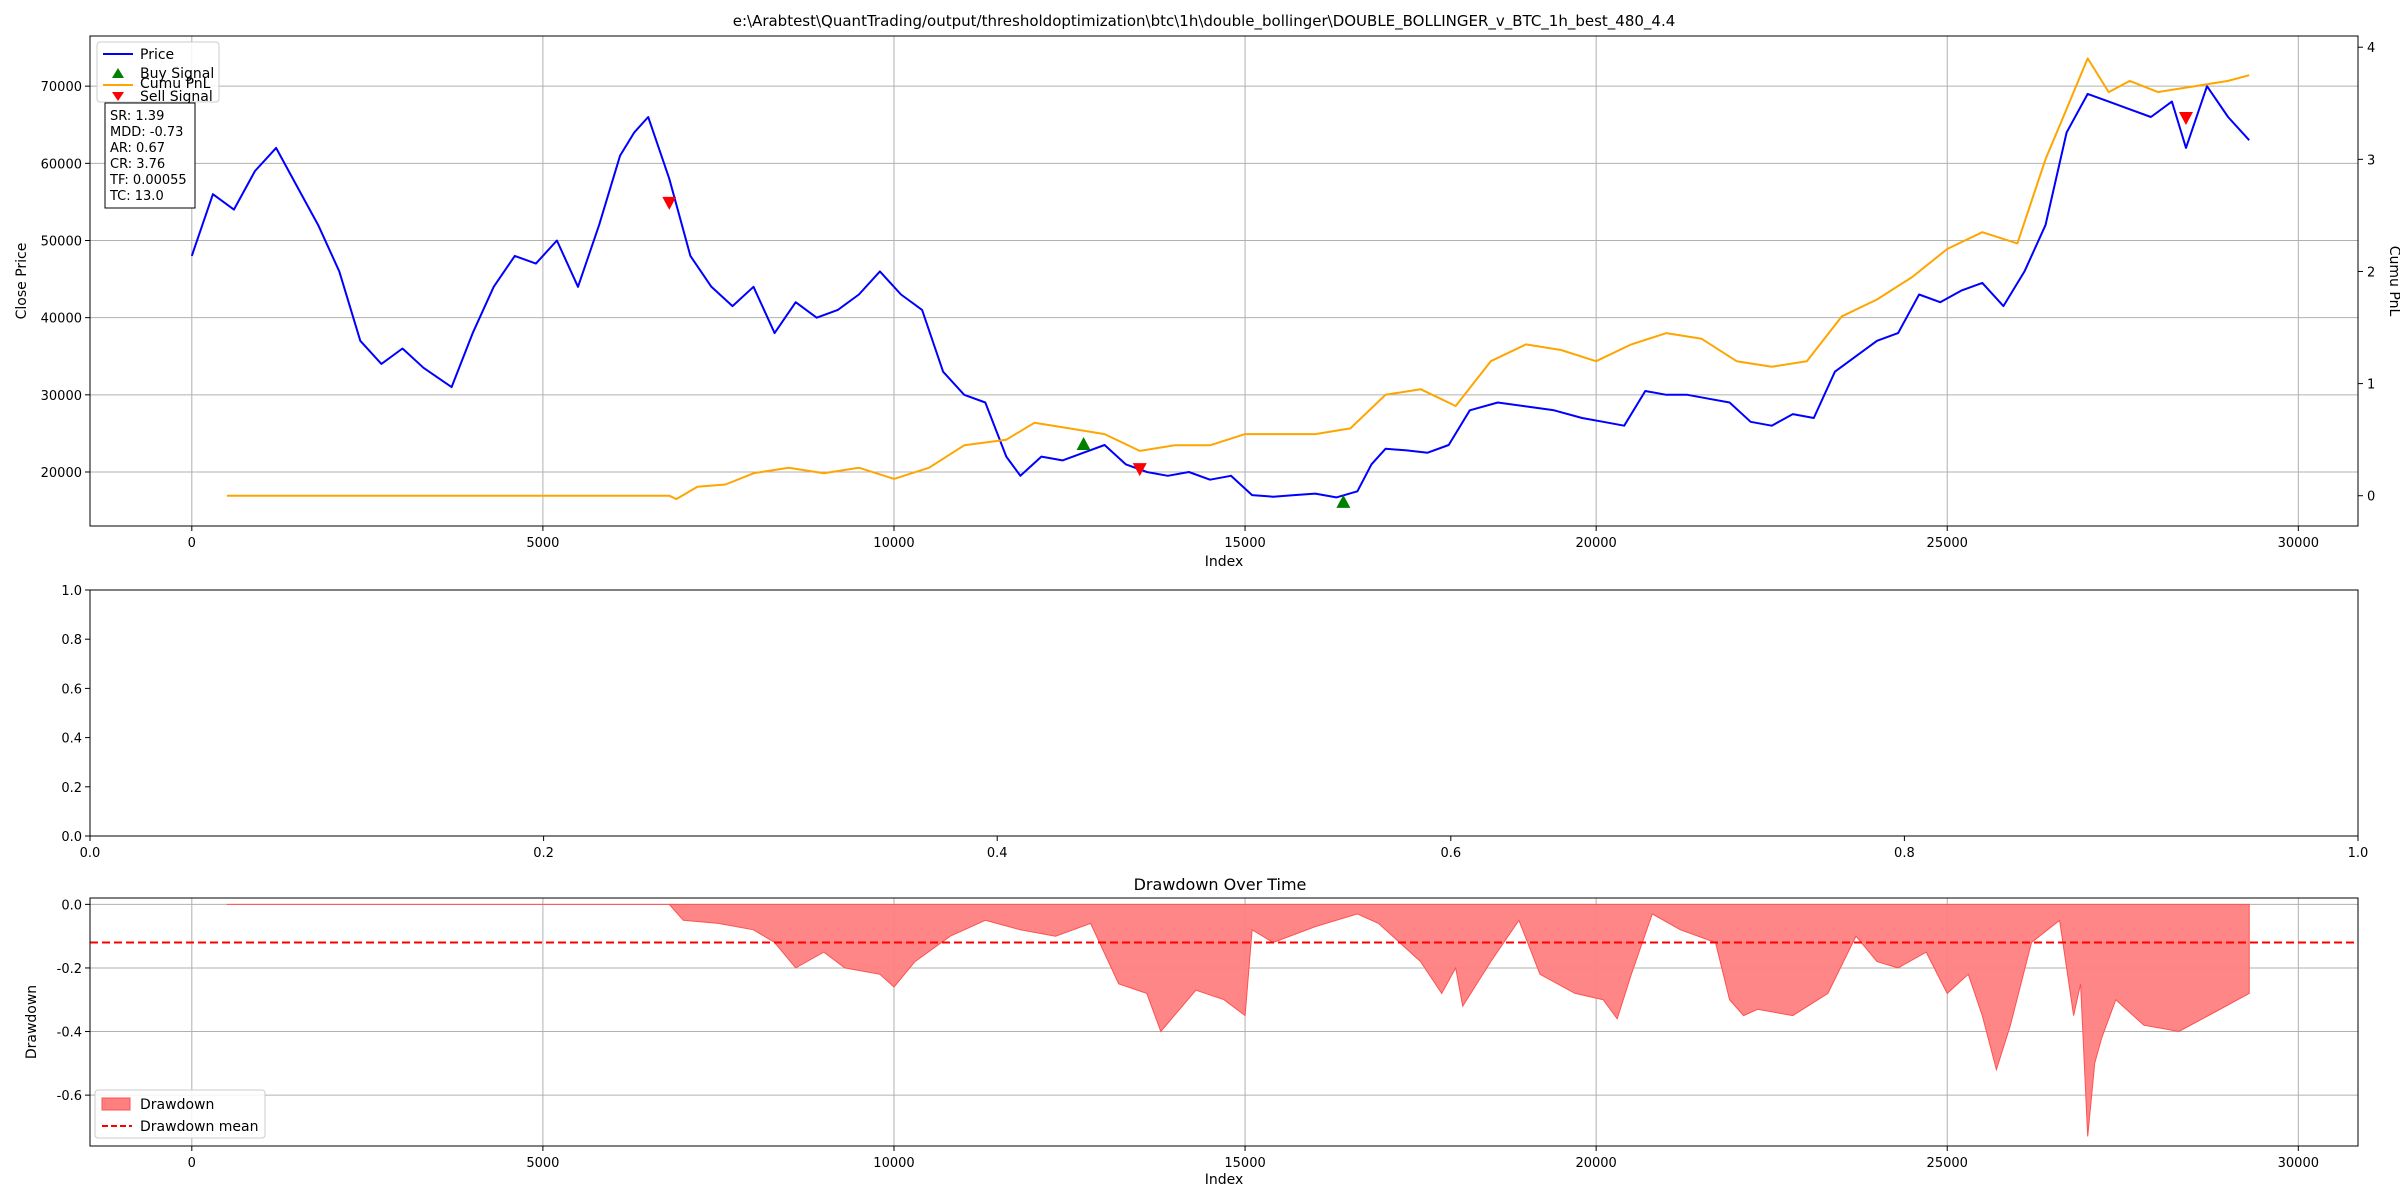  What do you see at coordinates (71, 591) in the screenshot?
I see `empty-y-tick-label: 1.0` at bounding box center [71, 591].